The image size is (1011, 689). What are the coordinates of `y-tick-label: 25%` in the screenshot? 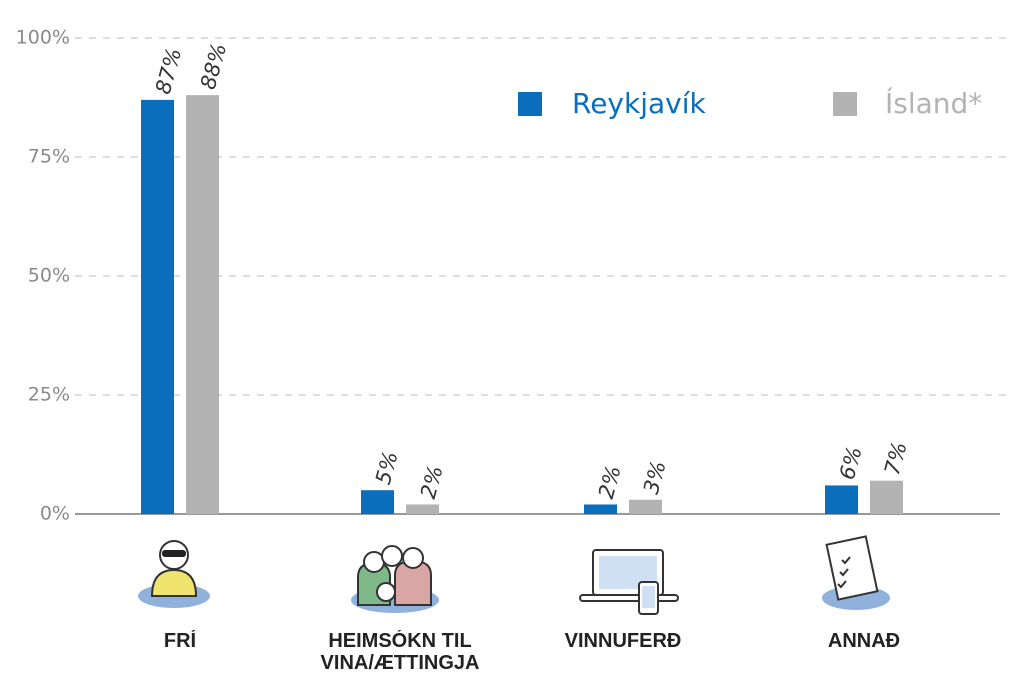 It's located at (49, 395).